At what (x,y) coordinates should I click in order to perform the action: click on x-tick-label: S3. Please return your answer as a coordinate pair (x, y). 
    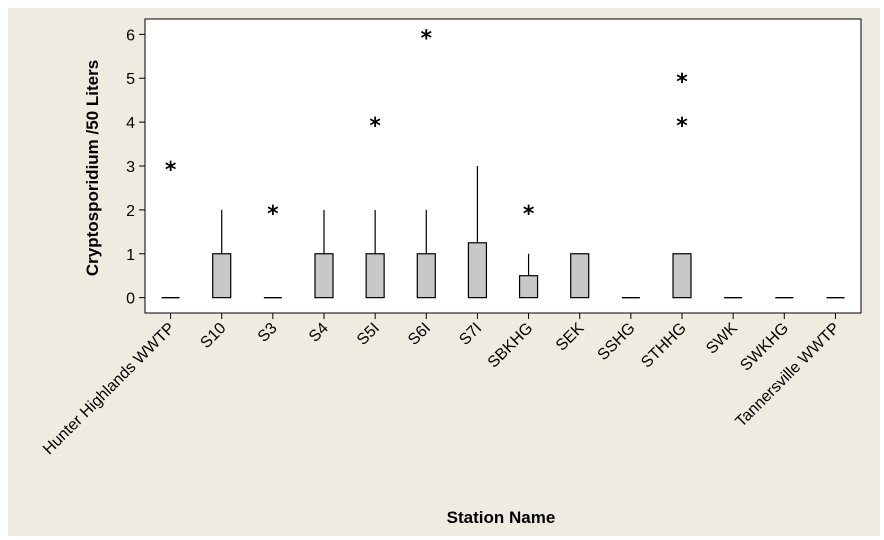
    Looking at the image, I should click on (268, 333).